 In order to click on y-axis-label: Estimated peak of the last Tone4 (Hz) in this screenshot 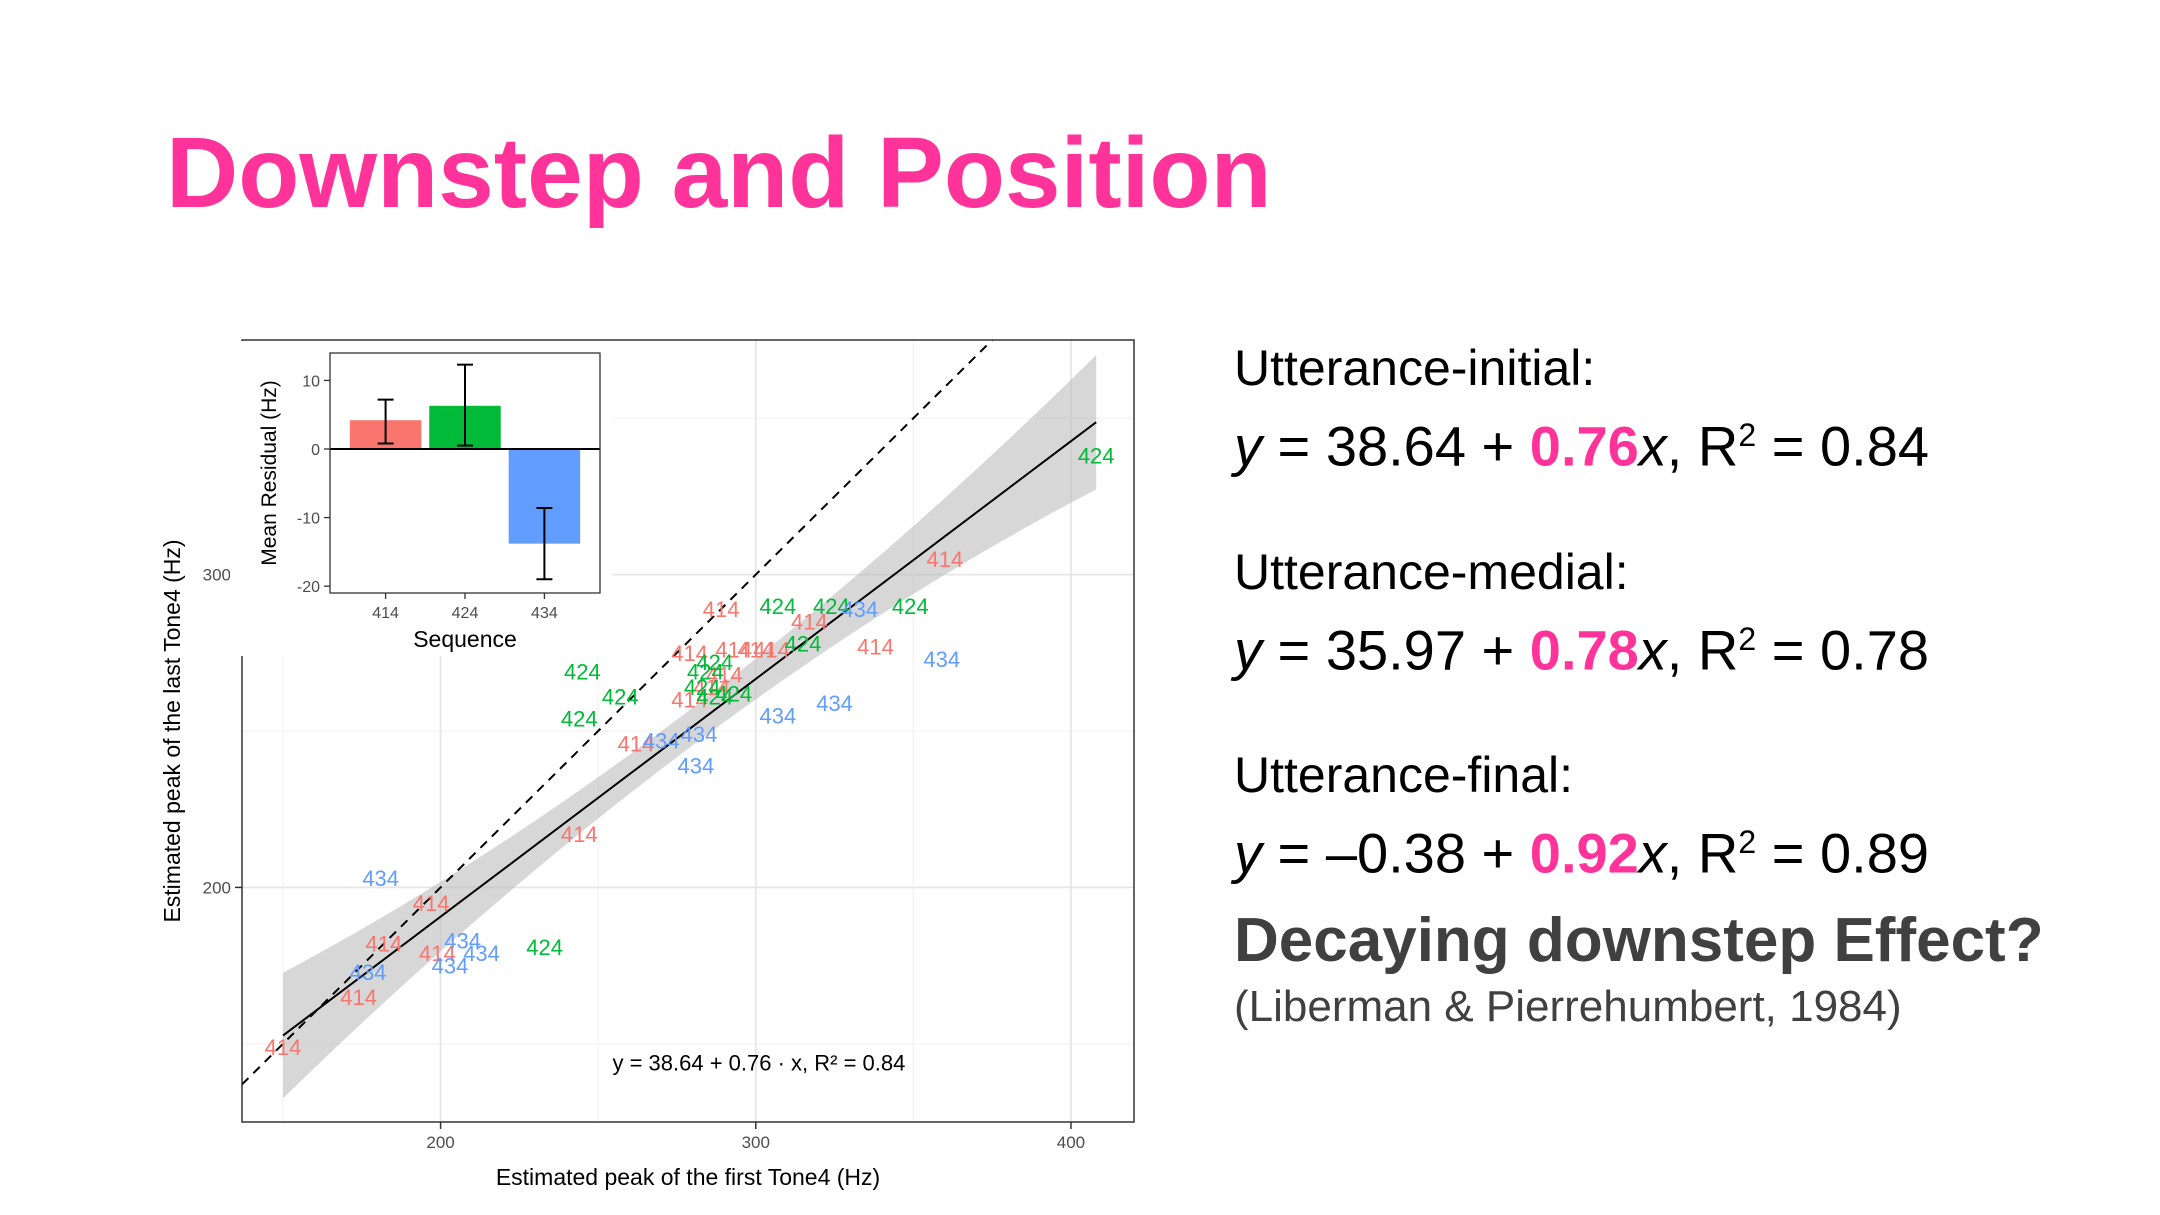, I will do `click(172, 730)`.